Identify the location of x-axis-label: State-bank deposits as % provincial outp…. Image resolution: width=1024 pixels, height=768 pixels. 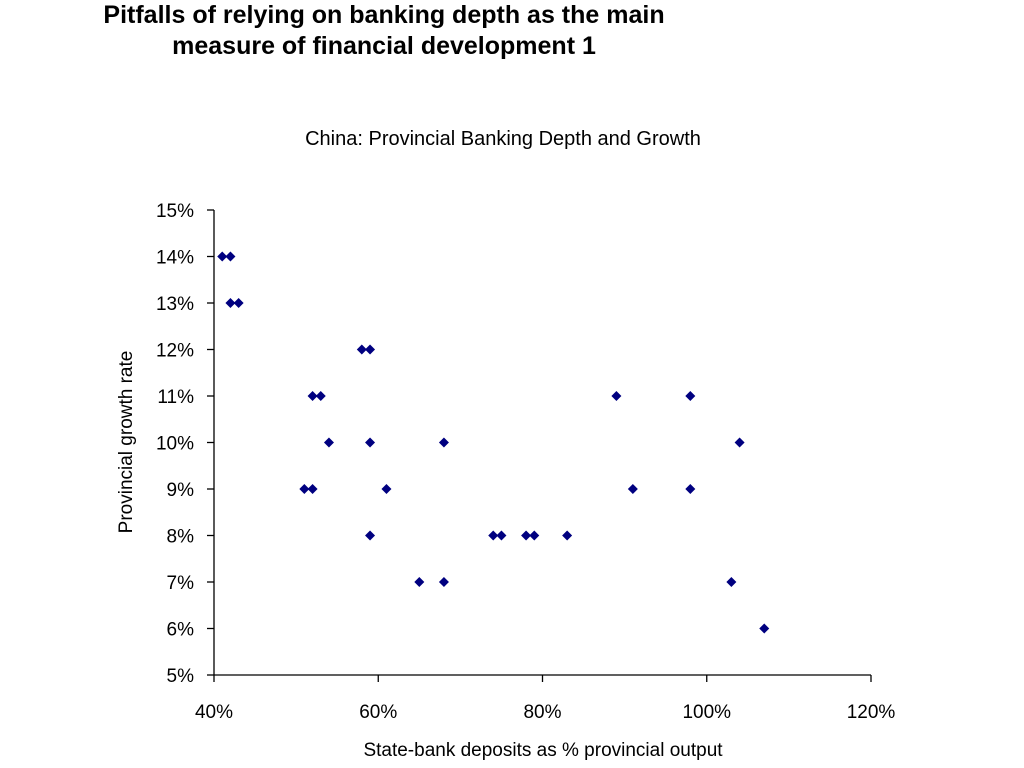
(543, 750).